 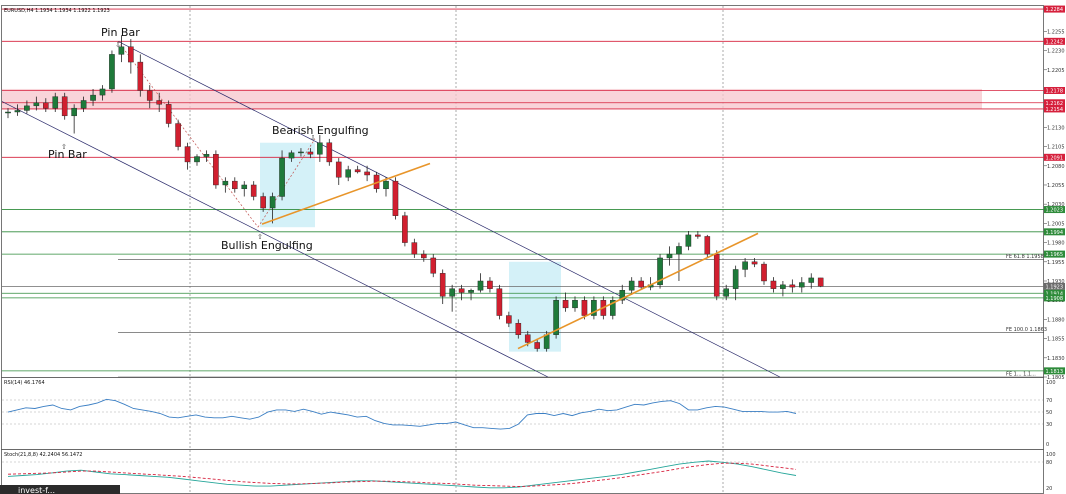 I want to click on price-tag-4: 1.2154, so click(x=1055, y=110).